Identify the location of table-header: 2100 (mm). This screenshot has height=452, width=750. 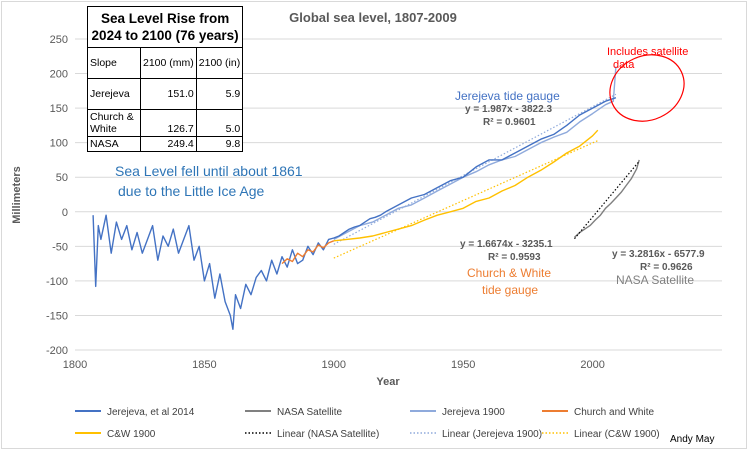
(168, 63).